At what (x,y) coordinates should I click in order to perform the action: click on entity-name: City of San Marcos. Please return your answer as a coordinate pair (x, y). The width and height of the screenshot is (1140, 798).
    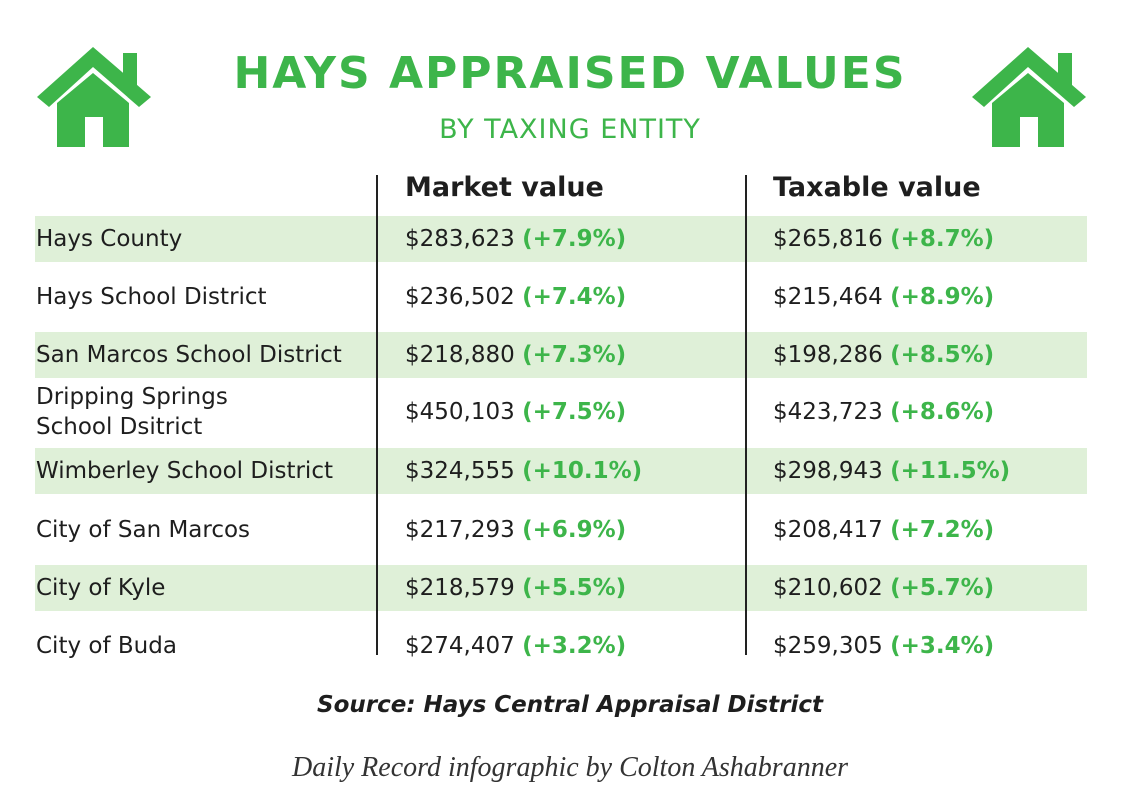
    Looking at the image, I should click on (143, 530).